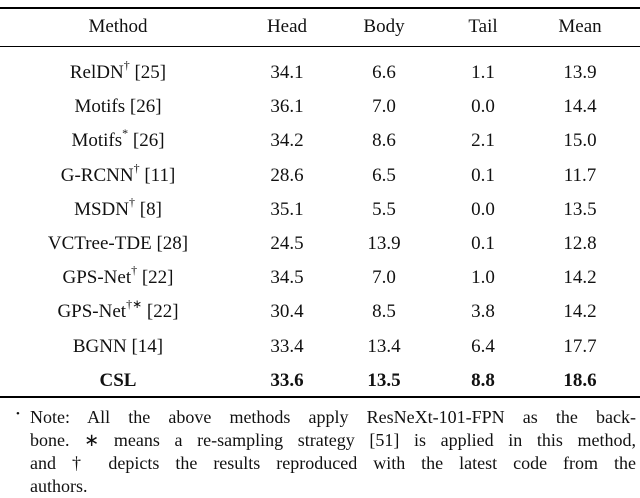 The image size is (640, 498). Describe the element at coordinates (287, 26) in the screenshot. I see `header-cell: Head` at that location.